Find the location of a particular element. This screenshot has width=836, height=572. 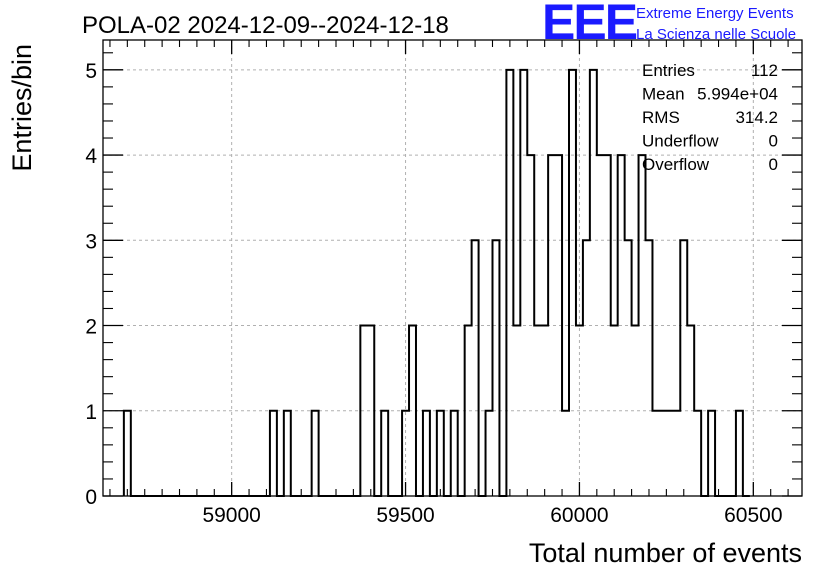

y-tick-label: 0 is located at coordinates (91, 497).